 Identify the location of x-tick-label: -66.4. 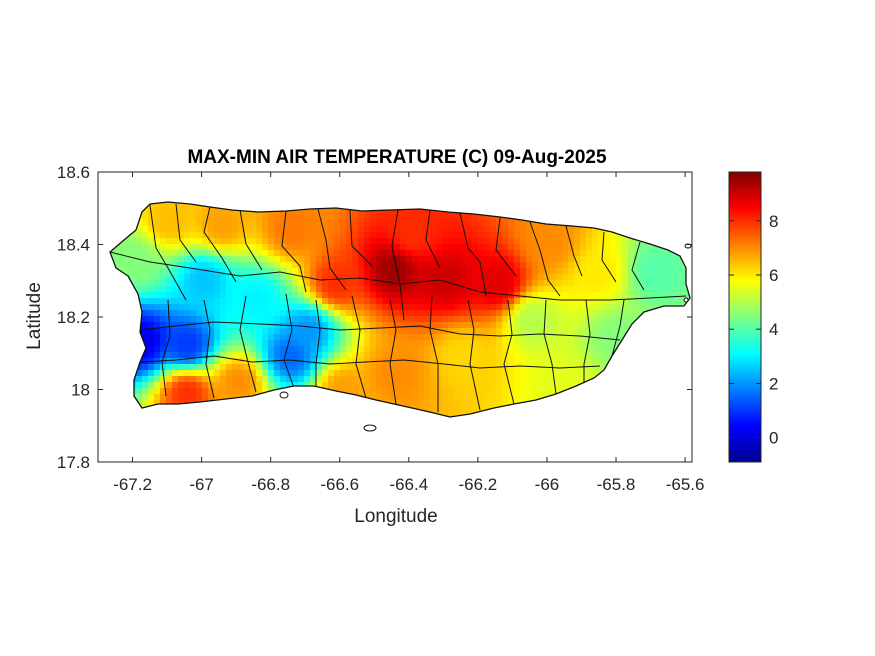
(408, 484).